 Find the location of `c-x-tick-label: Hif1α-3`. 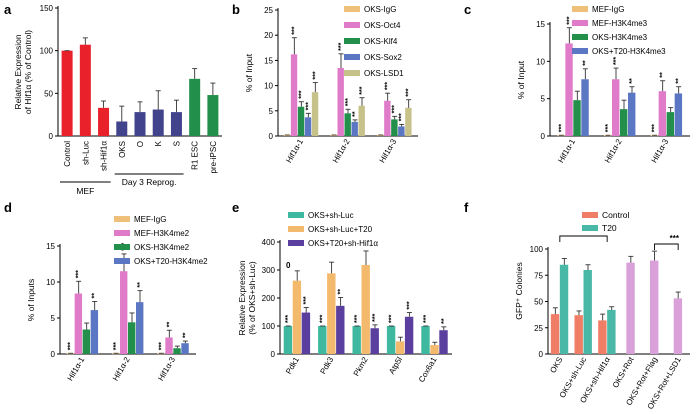

c-x-tick-label: Hif1α-3 is located at coordinates (660, 150).